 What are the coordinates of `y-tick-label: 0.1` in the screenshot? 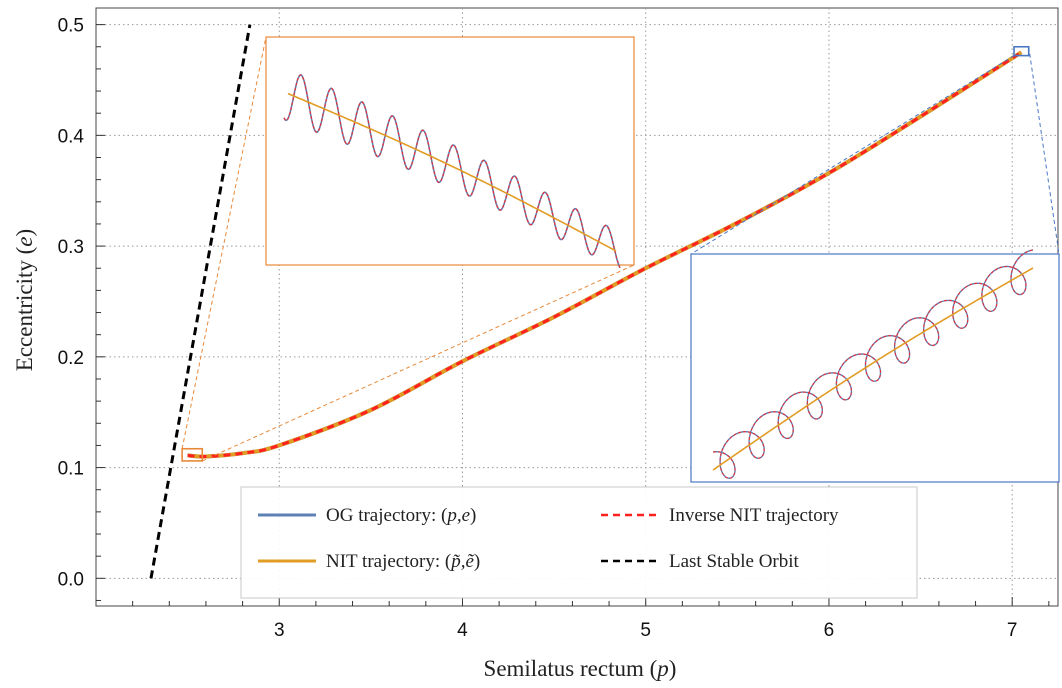 It's located at (71, 469).